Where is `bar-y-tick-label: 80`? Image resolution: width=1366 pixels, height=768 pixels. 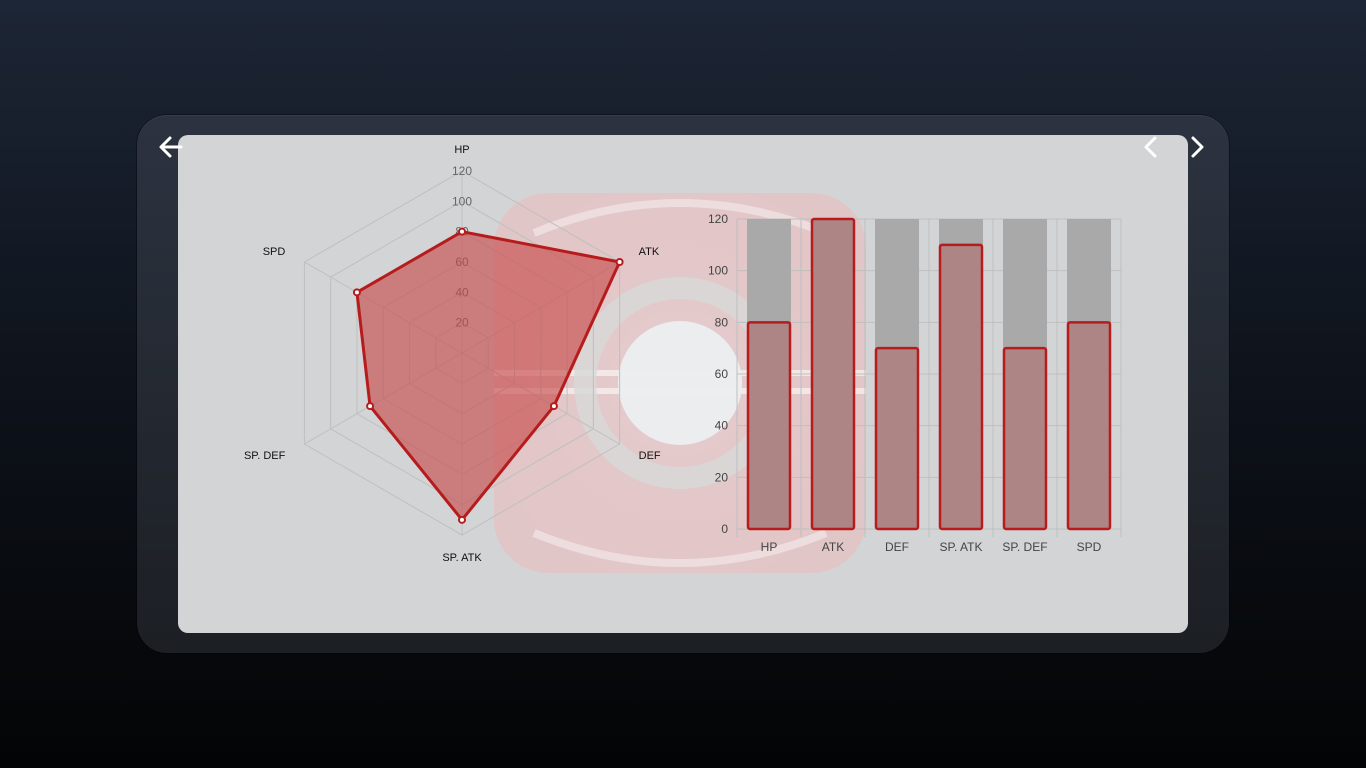
bar-y-tick-label: 80 is located at coordinates (722, 322).